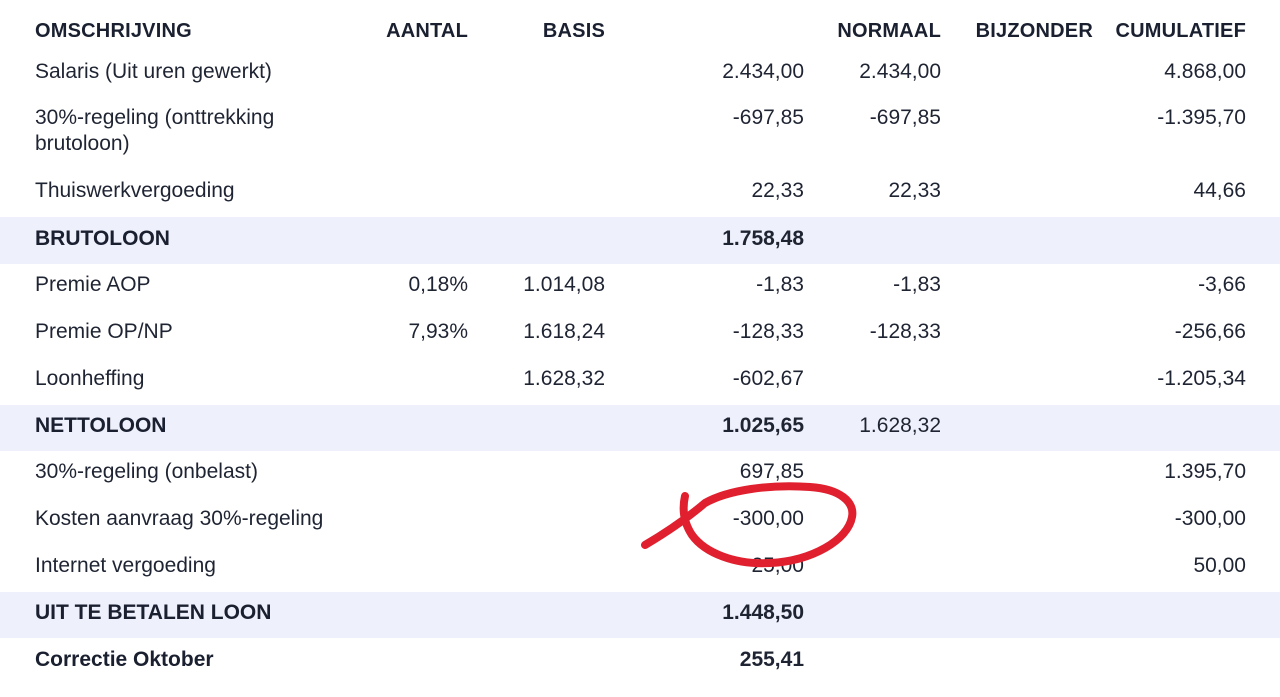 This screenshot has height=697, width=1280. Describe the element at coordinates (640, 381) in the screenshot. I see `table-row: Loonheffing 1.628,32 -602,67 -1.205,34` at that location.